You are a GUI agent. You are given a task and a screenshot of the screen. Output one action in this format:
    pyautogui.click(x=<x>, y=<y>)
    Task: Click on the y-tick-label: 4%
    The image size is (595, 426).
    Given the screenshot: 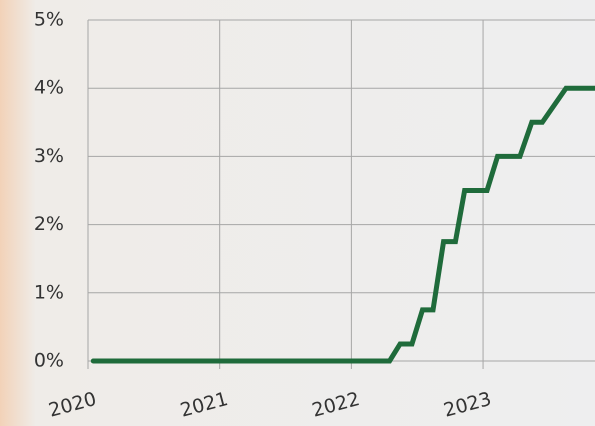 What is the action you would take?
    pyautogui.click(x=49, y=88)
    